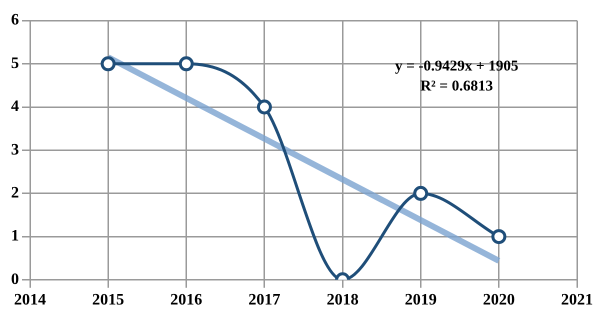  Describe the element at coordinates (15, 193) in the screenshot. I see `y-tick-label: 2` at that location.